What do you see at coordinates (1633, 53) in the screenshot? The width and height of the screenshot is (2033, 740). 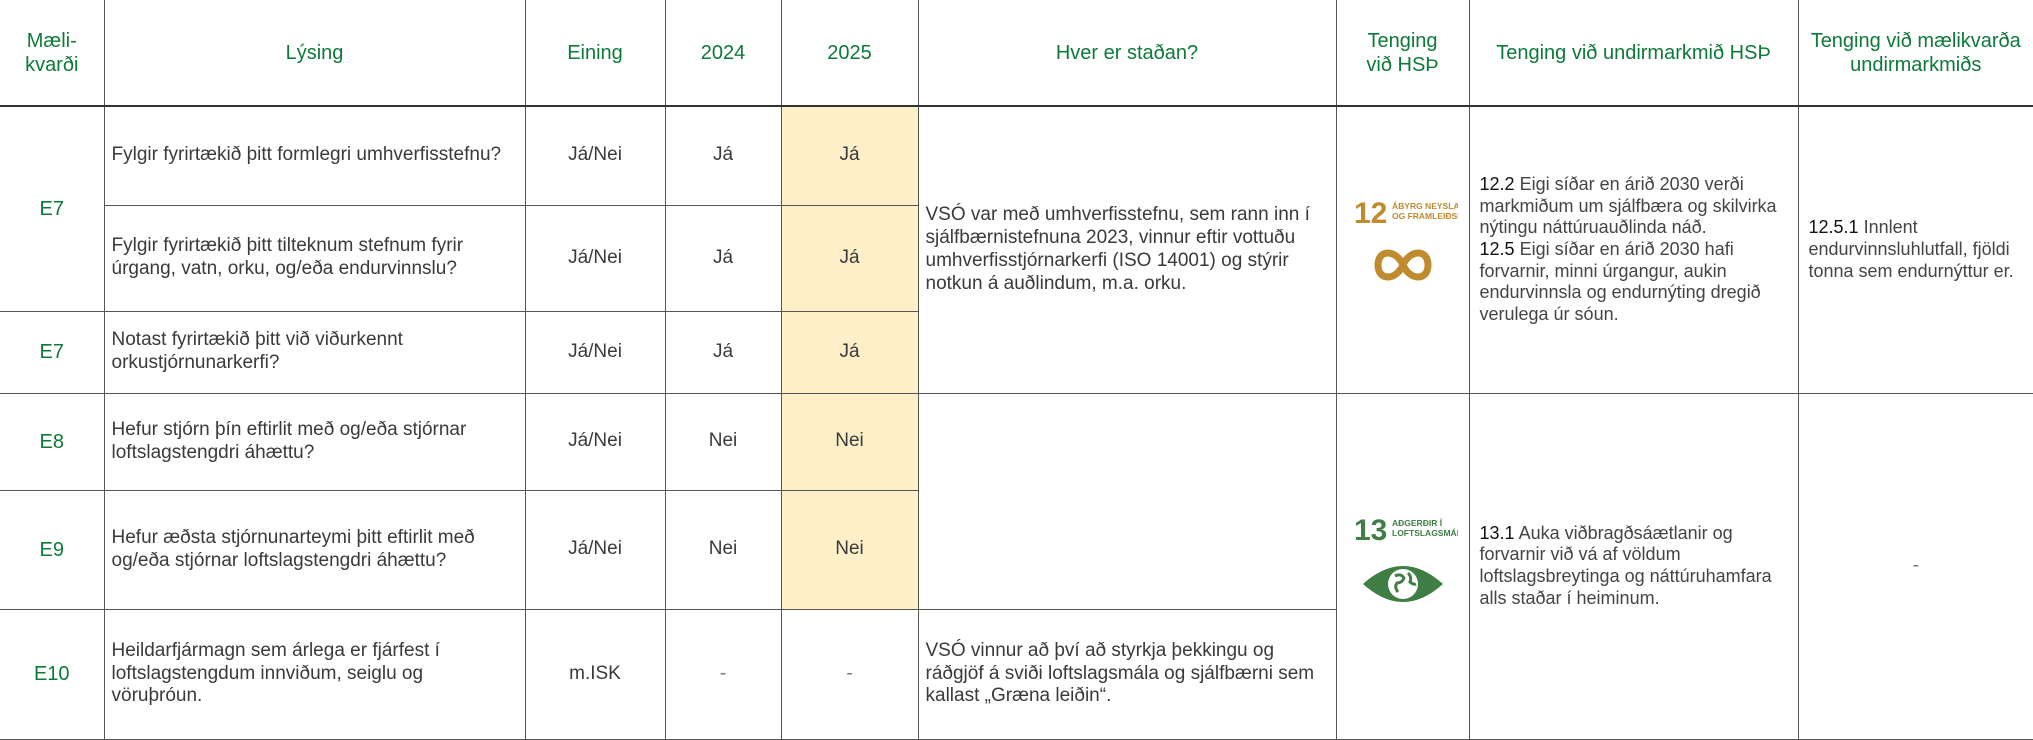 I see `header: Tenging við undirmarkmið HSÞ` at bounding box center [1633, 53].